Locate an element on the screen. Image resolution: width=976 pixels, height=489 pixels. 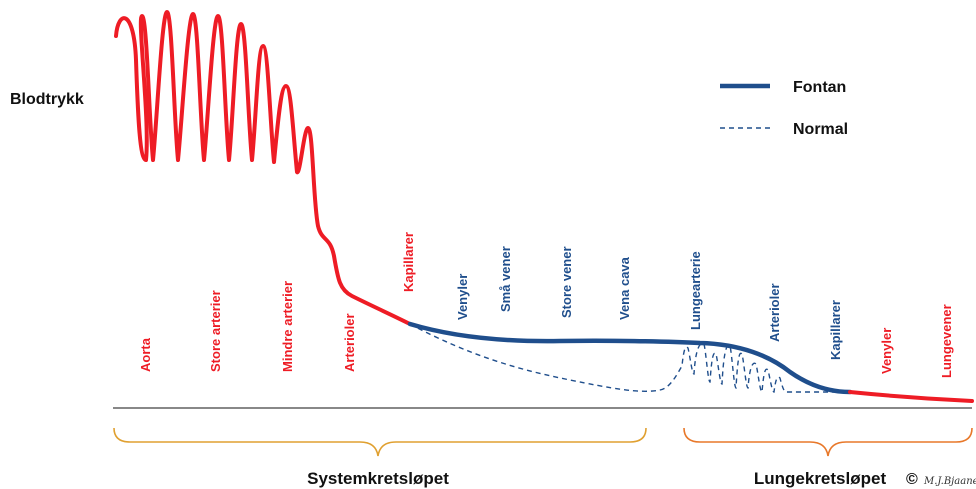
pulmonary-venous-pressure-curve is located at coordinates (911, 396).